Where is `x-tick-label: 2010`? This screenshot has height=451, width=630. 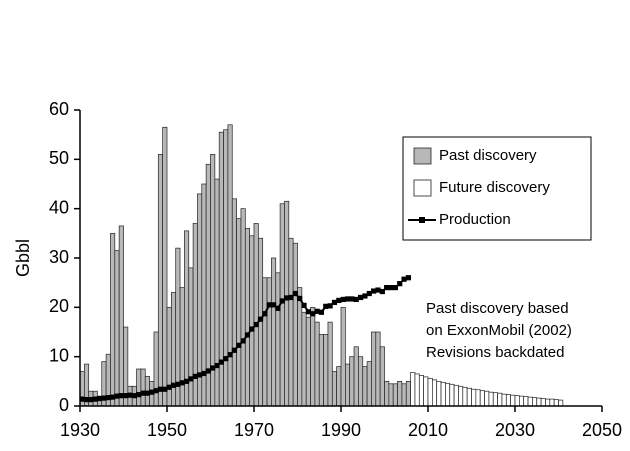
x-tick-label: 2010 is located at coordinates (428, 430).